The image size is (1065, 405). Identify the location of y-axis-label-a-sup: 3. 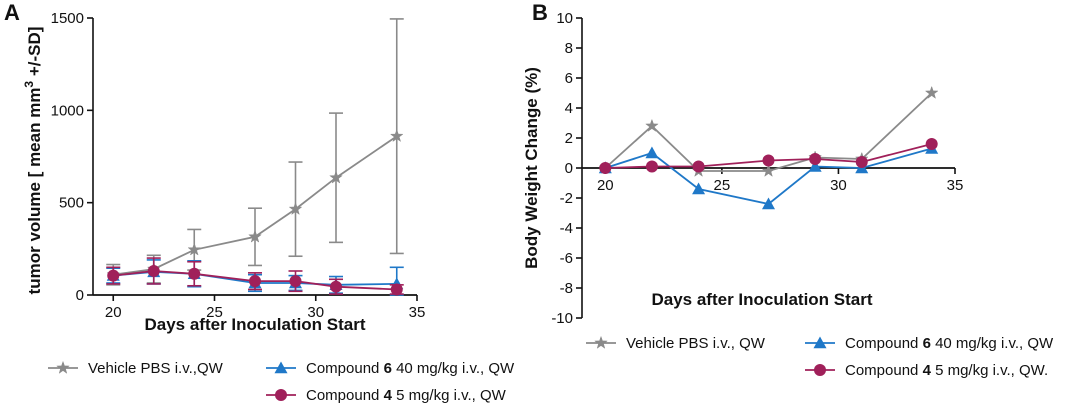
(29, 84).